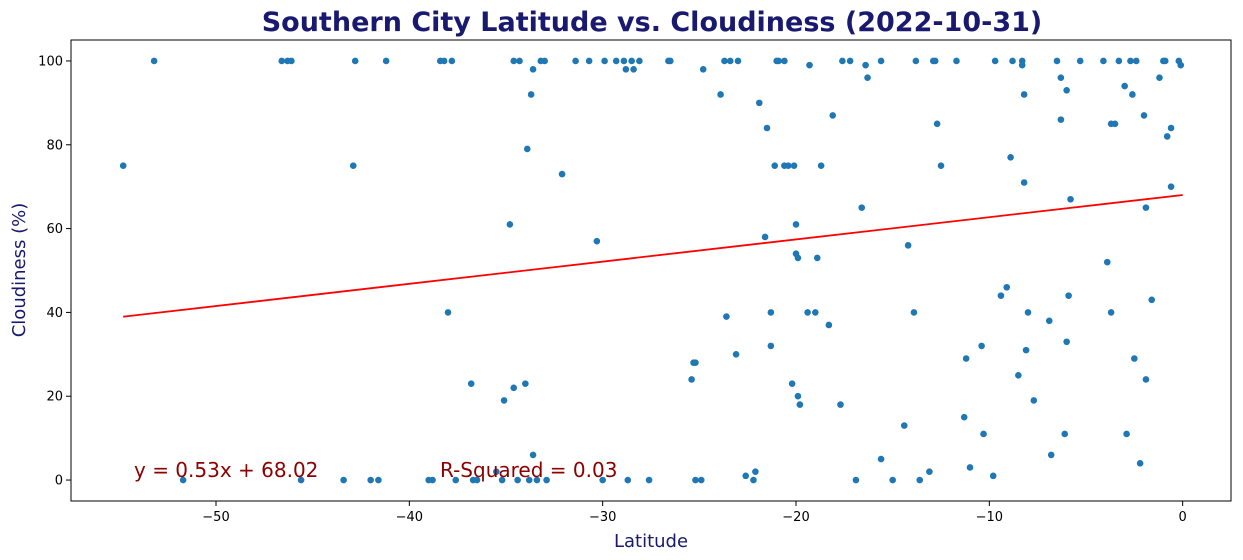 This screenshot has width=1243, height=560. What do you see at coordinates (54, 271) in the screenshot?
I see `y-axis: 0 20 40 60 80 100` at bounding box center [54, 271].